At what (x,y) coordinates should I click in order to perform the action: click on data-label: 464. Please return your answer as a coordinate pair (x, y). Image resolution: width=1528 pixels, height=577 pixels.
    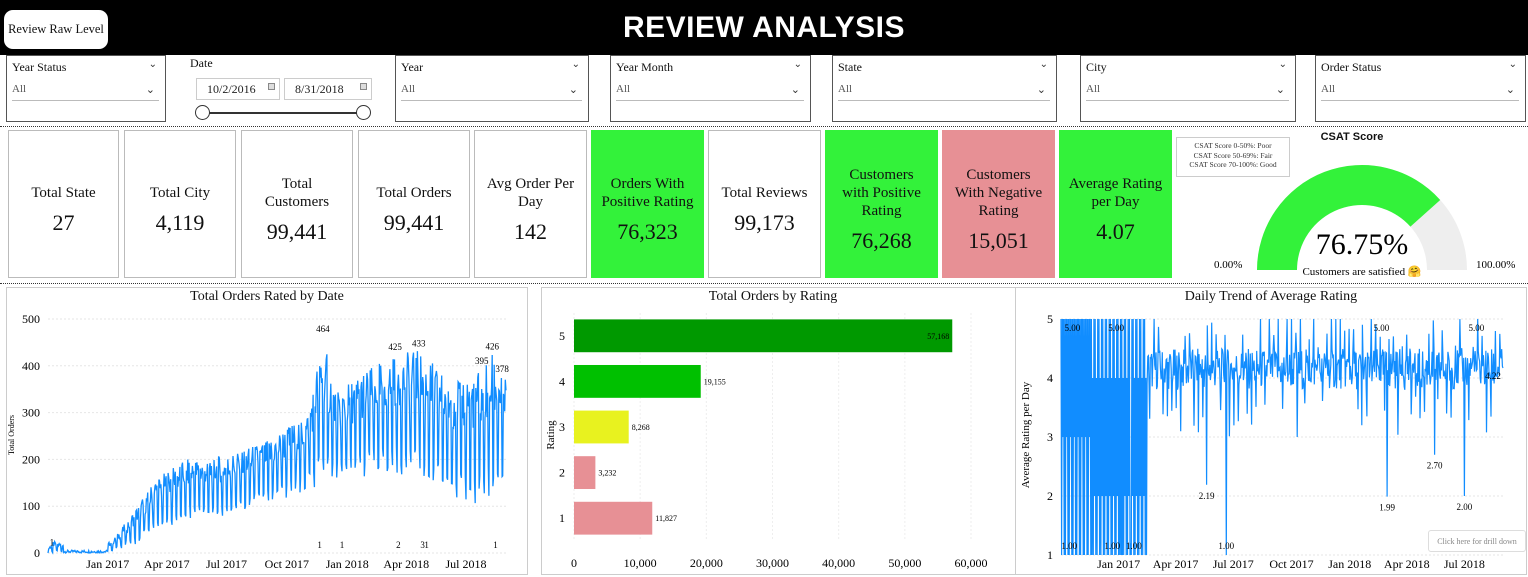
    Looking at the image, I should click on (323, 329).